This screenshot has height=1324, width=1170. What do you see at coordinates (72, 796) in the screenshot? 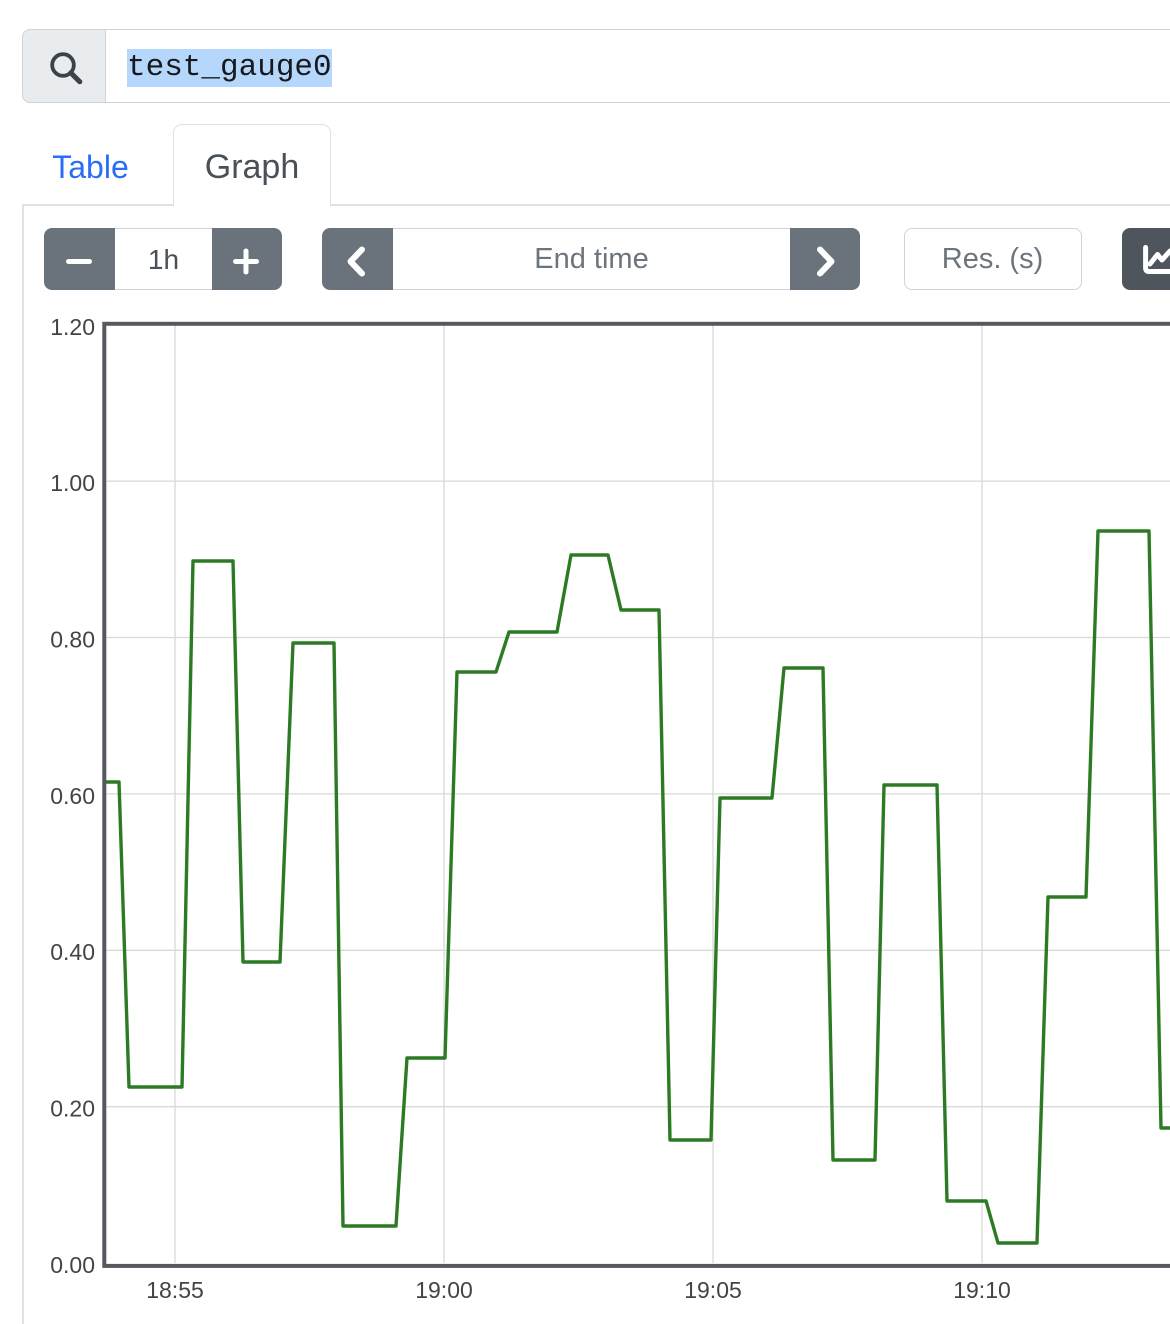
I see `svg-text: 0.60` at bounding box center [72, 796].